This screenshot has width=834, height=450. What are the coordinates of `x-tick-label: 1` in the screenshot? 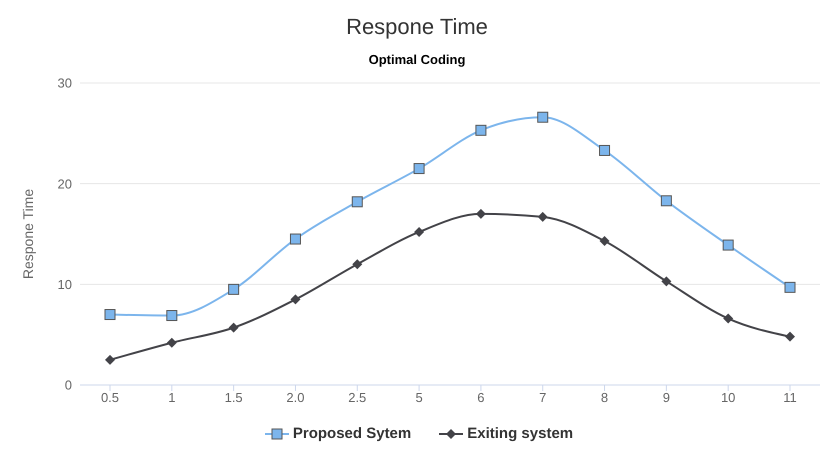 It's located at (172, 398).